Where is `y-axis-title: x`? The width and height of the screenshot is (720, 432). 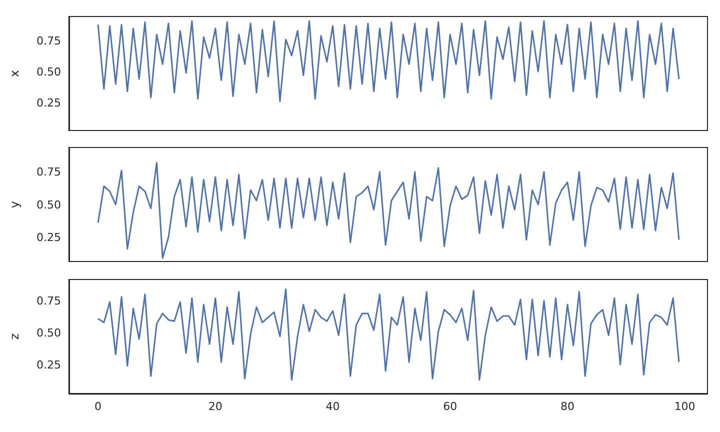 y-axis-title: x is located at coordinates (14, 74).